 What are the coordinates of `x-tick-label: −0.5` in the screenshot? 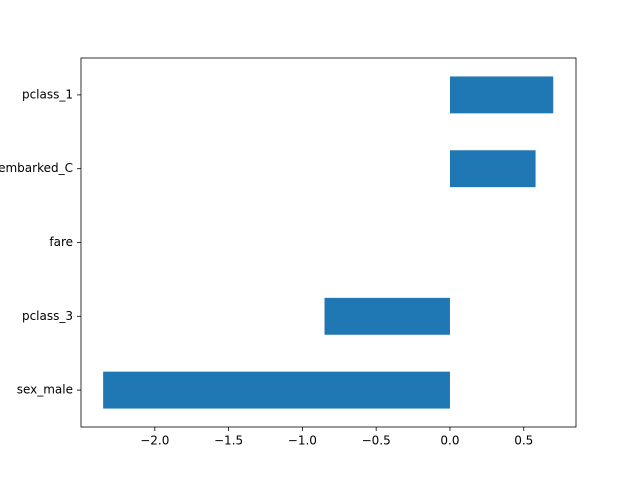 It's located at (376, 441).